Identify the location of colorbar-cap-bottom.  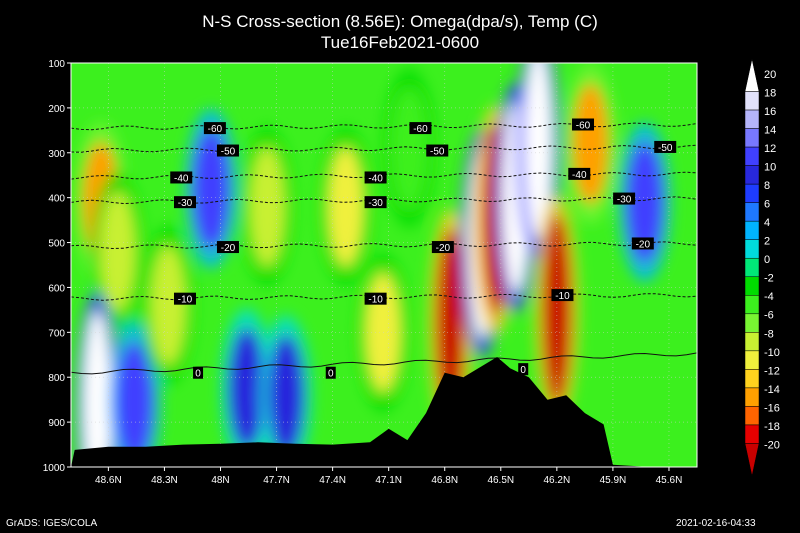
(752, 460).